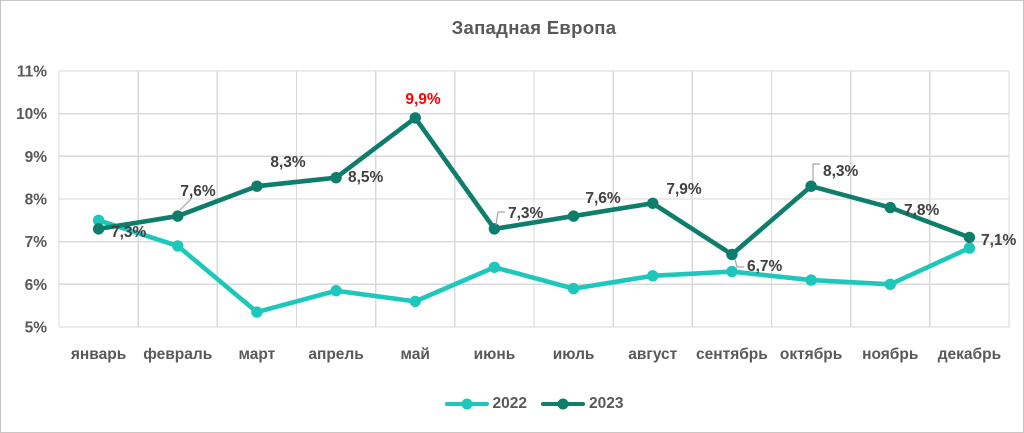  I want to click on legend-item-2023: 2023, so click(582, 404).